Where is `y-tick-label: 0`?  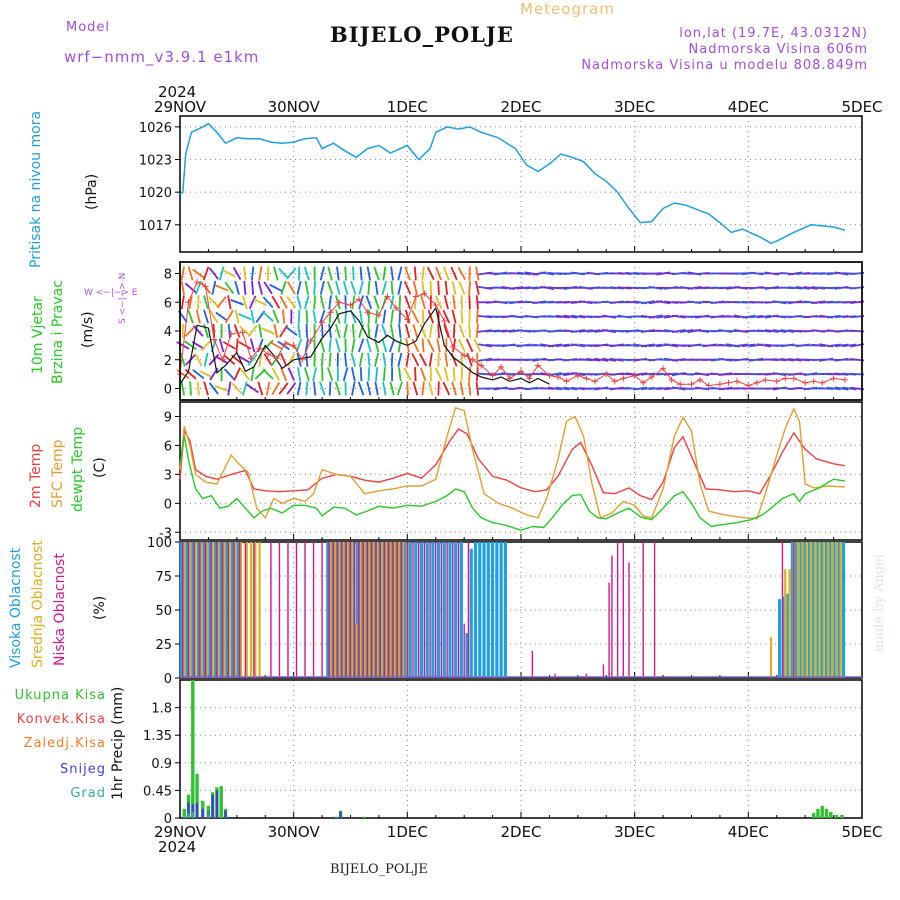
y-tick-label: 0 is located at coordinates (168, 504).